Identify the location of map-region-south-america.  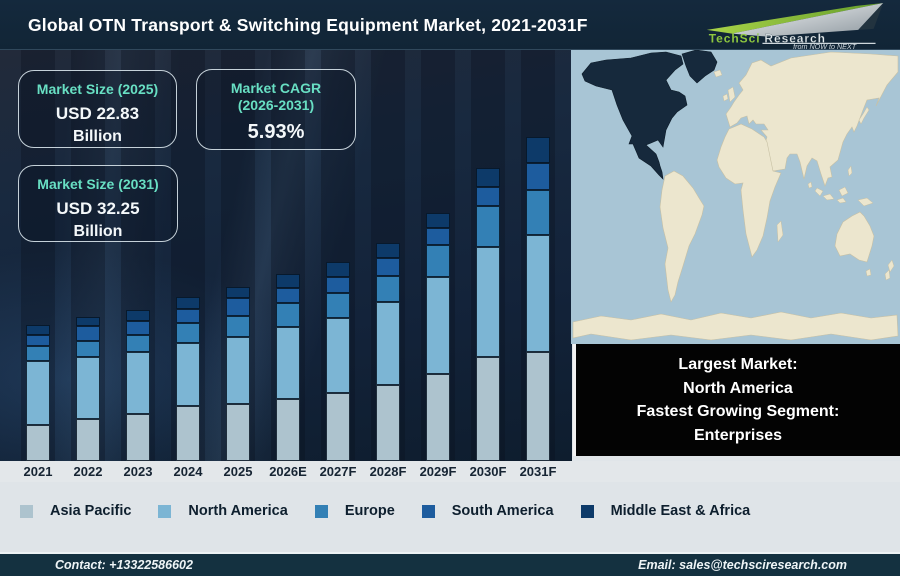
(682, 236).